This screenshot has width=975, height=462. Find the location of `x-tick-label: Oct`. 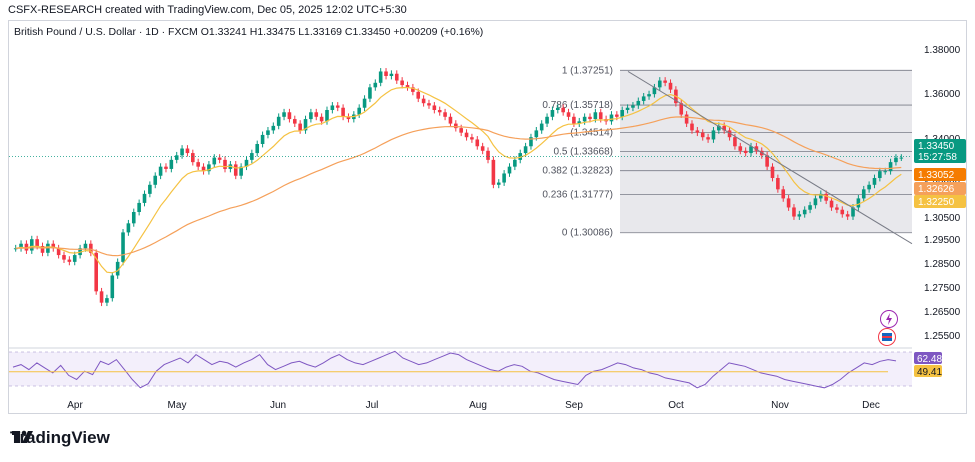

x-tick-label: Oct is located at coordinates (676, 405).